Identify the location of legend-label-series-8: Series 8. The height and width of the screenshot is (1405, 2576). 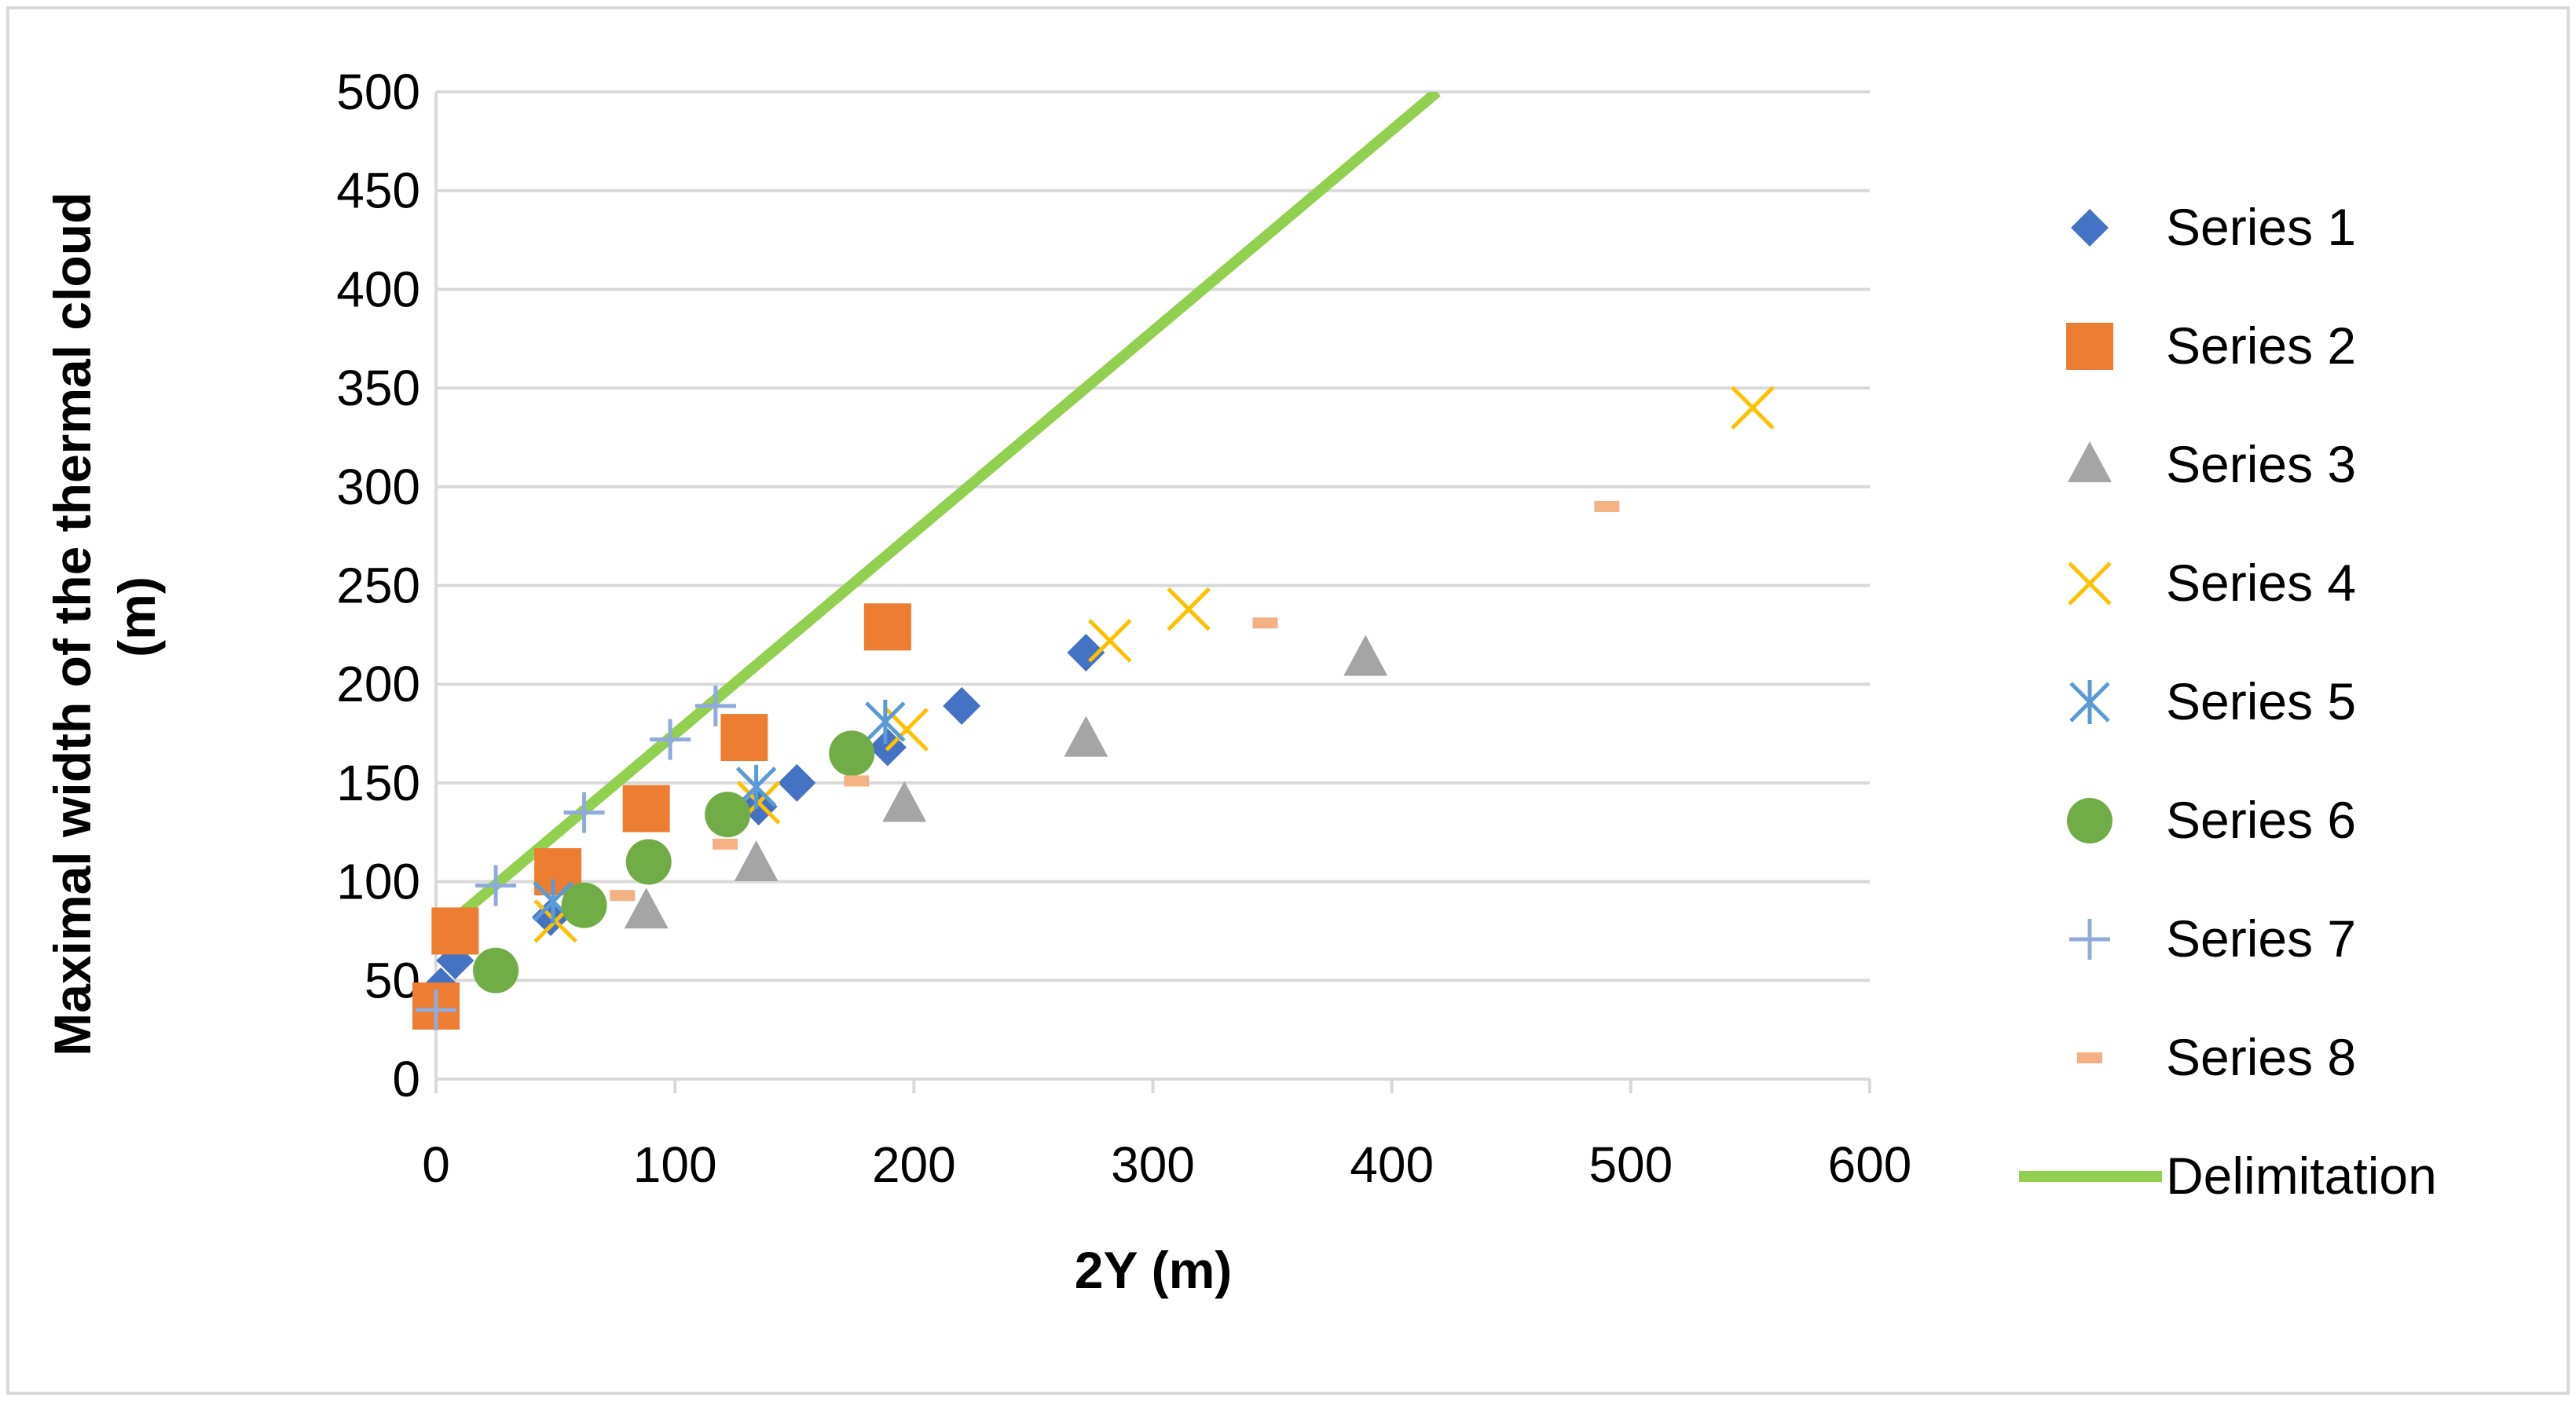
(2261, 1057).